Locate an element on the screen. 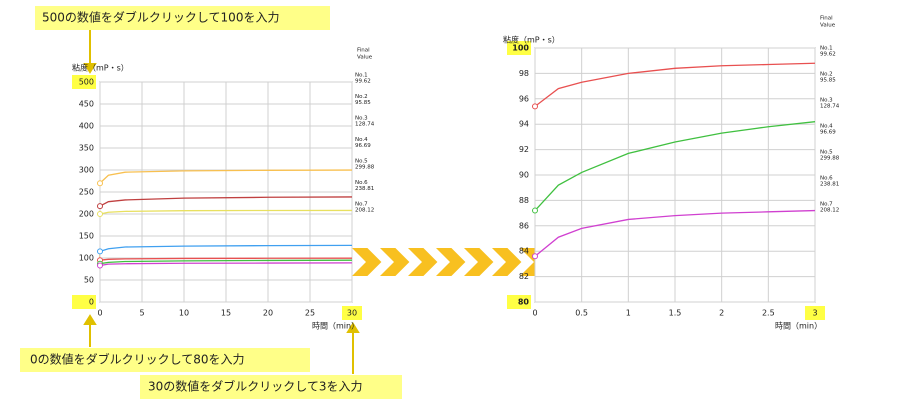 Image resolution: width=903 pixels, height=410 pixels. y-tick-label: 500 is located at coordinates (86, 82).